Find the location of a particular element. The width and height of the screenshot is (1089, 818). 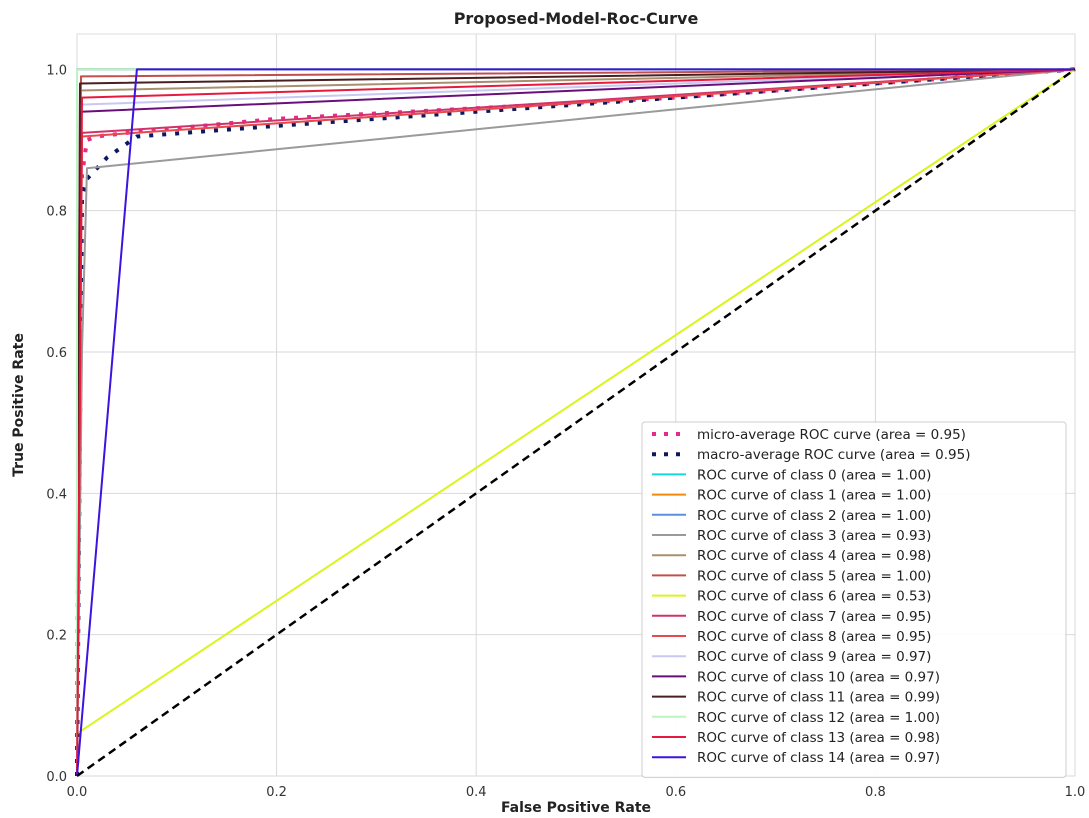

legend-label: ROC curve of class 8 (area = 0.95) is located at coordinates (814, 637).